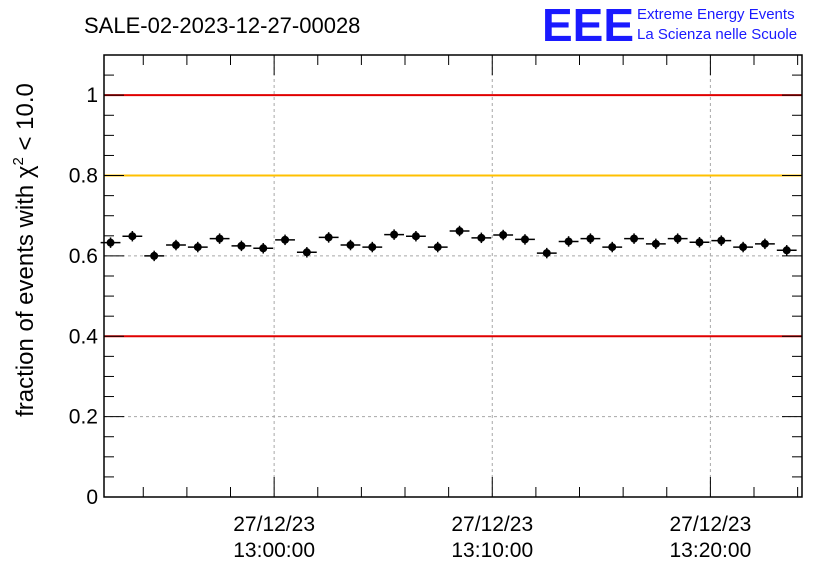  Describe the element at coordinates (92, 497) in the screenshot. I see `y-tick-label: 0` at that location.